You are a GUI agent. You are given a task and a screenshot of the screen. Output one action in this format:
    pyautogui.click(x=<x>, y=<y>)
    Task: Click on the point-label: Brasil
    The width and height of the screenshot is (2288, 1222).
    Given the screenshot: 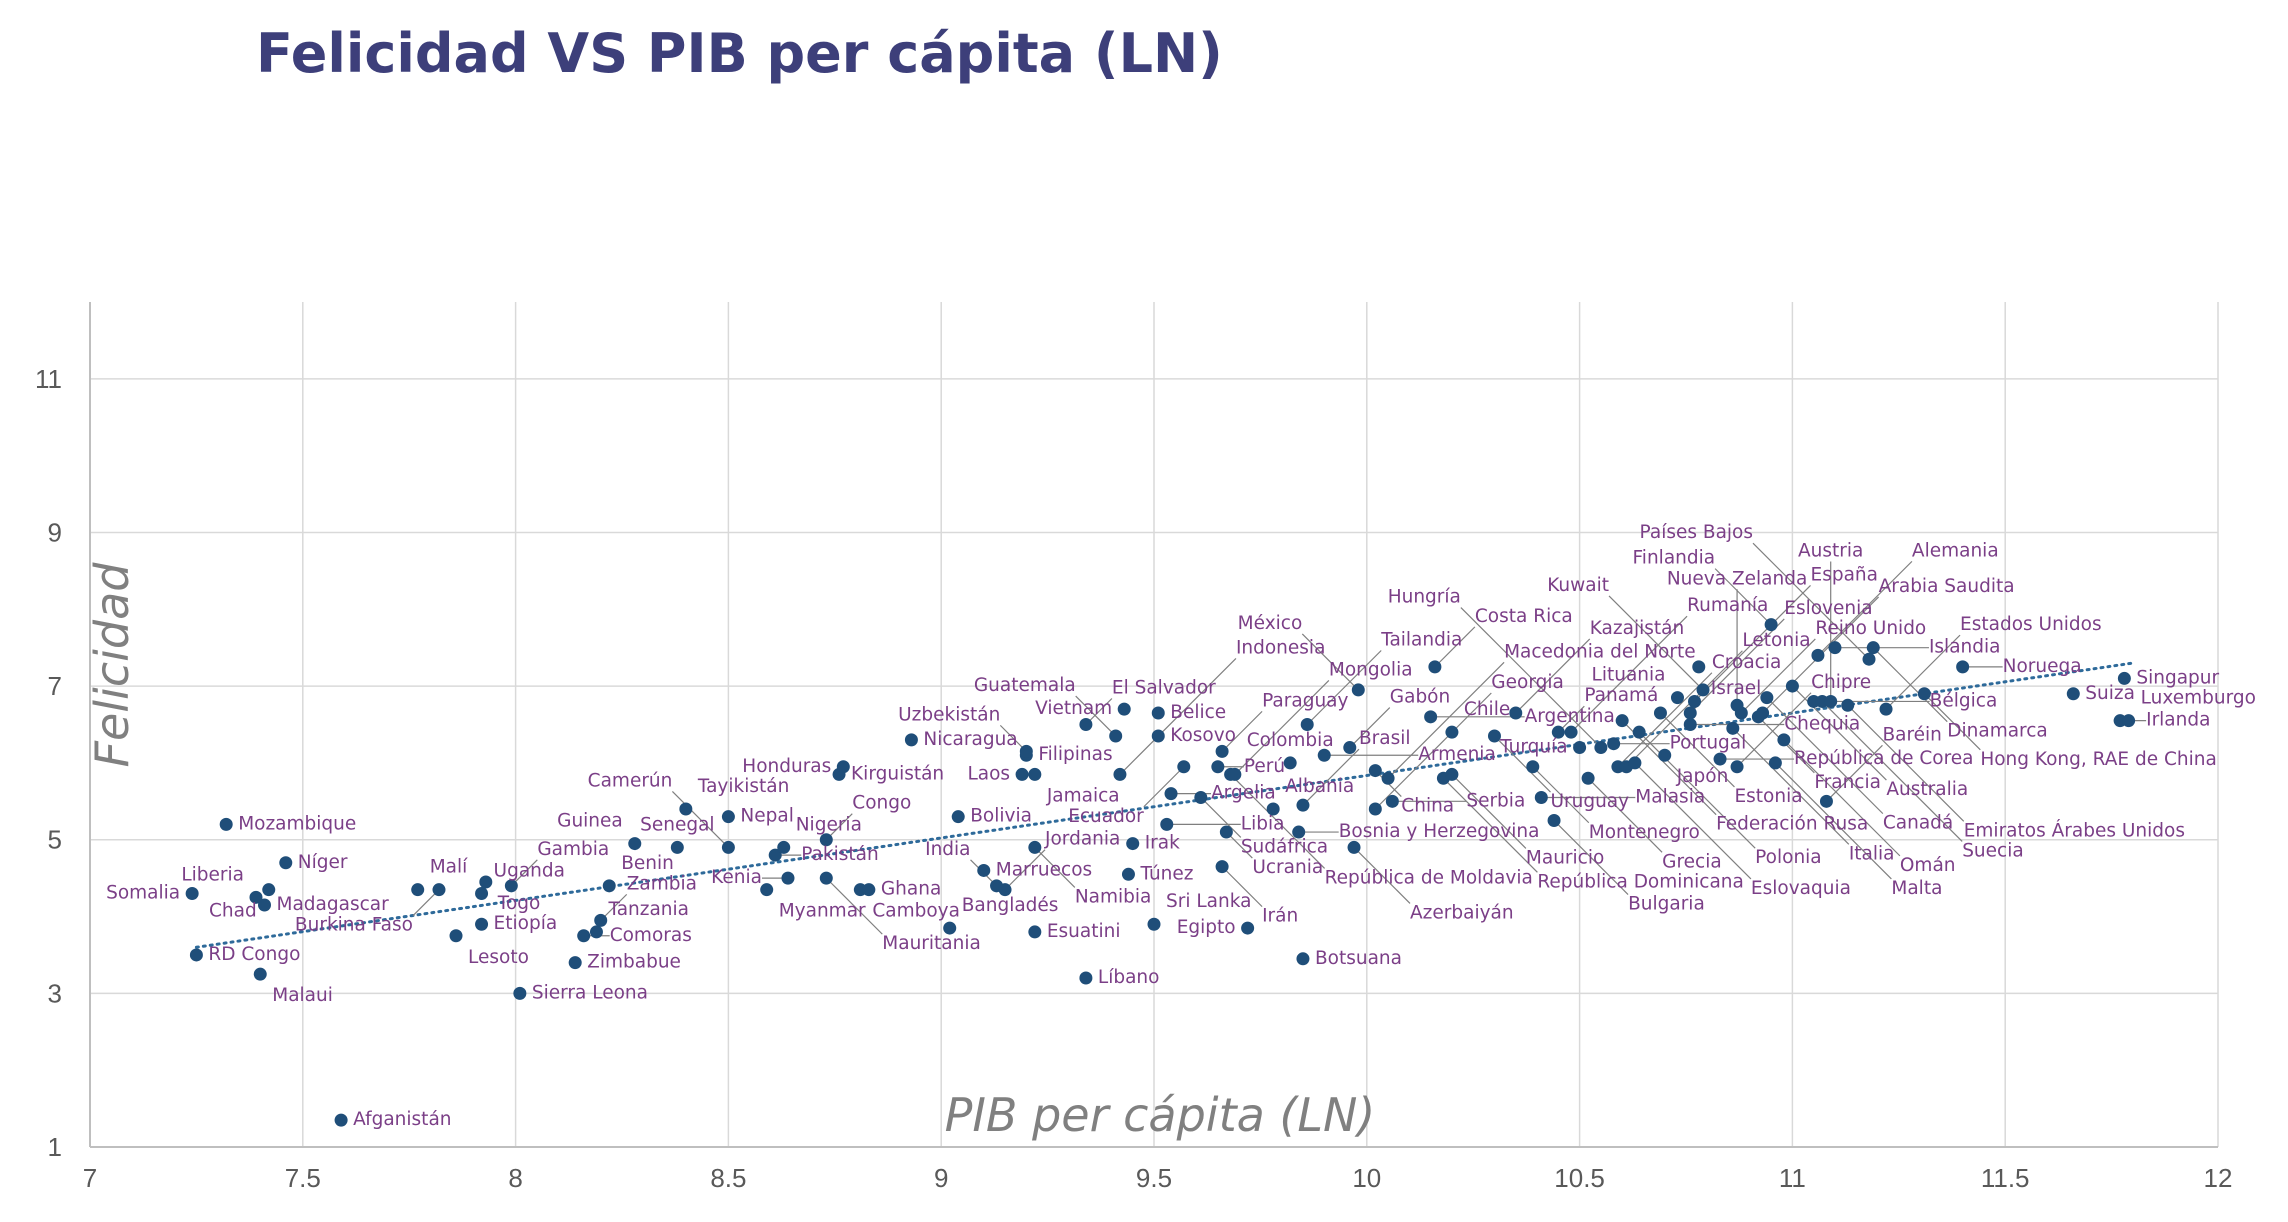 What is the action you would take?
    pyautogui.click(x=1385, y=738)
    